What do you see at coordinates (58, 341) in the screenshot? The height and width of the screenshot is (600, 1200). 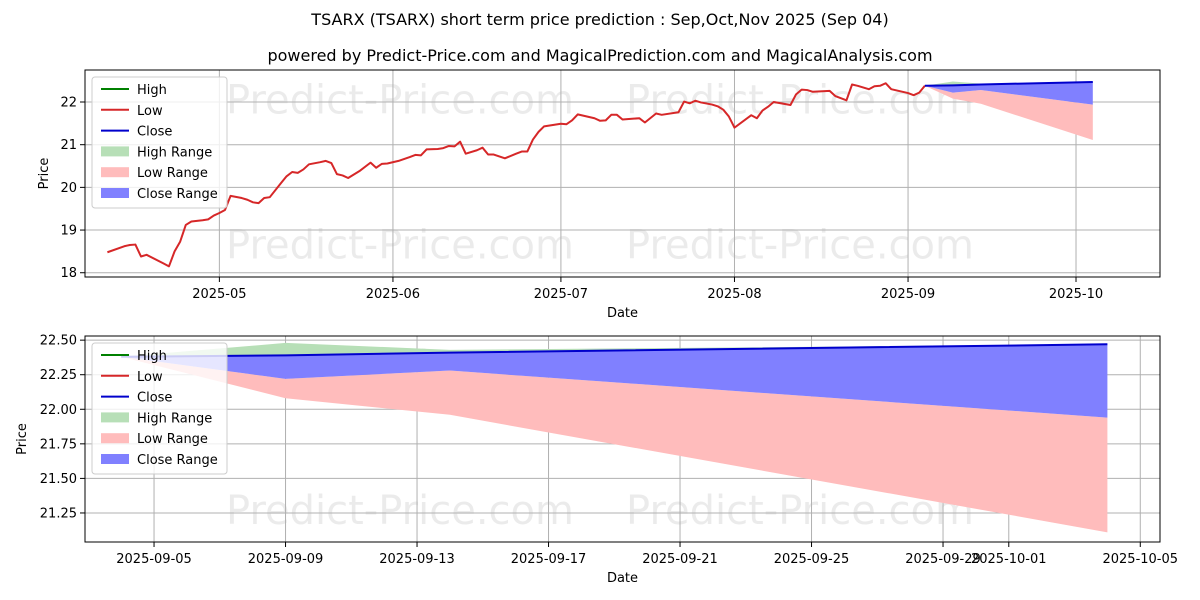 I see `y-tick-label: 22.50` at bounding box center [58, 341].